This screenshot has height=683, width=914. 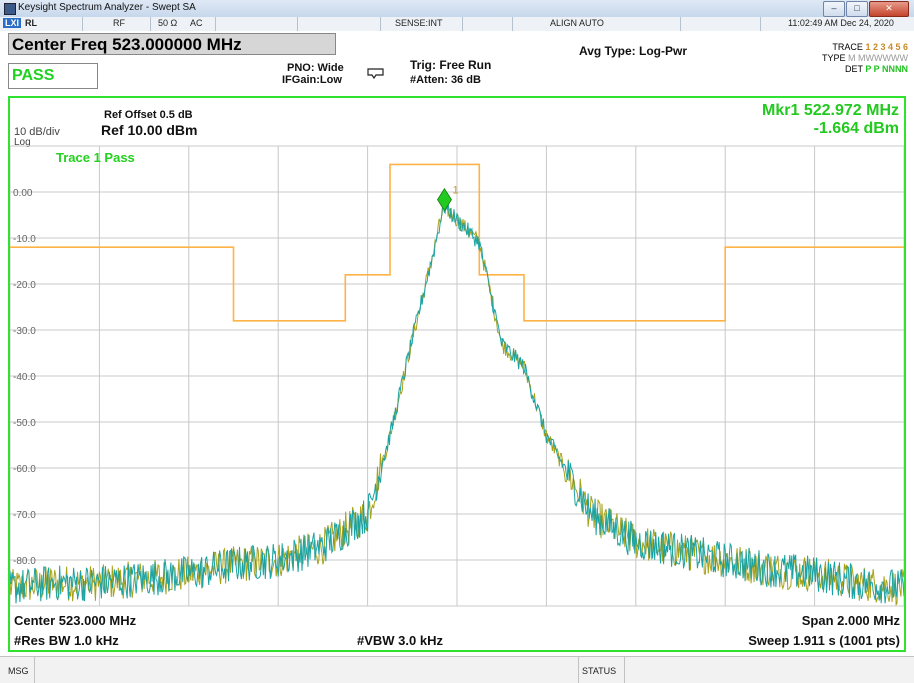 I want to click on trace-legend-values: 1 2 3 4 5 6, so click(x=886, y=47).